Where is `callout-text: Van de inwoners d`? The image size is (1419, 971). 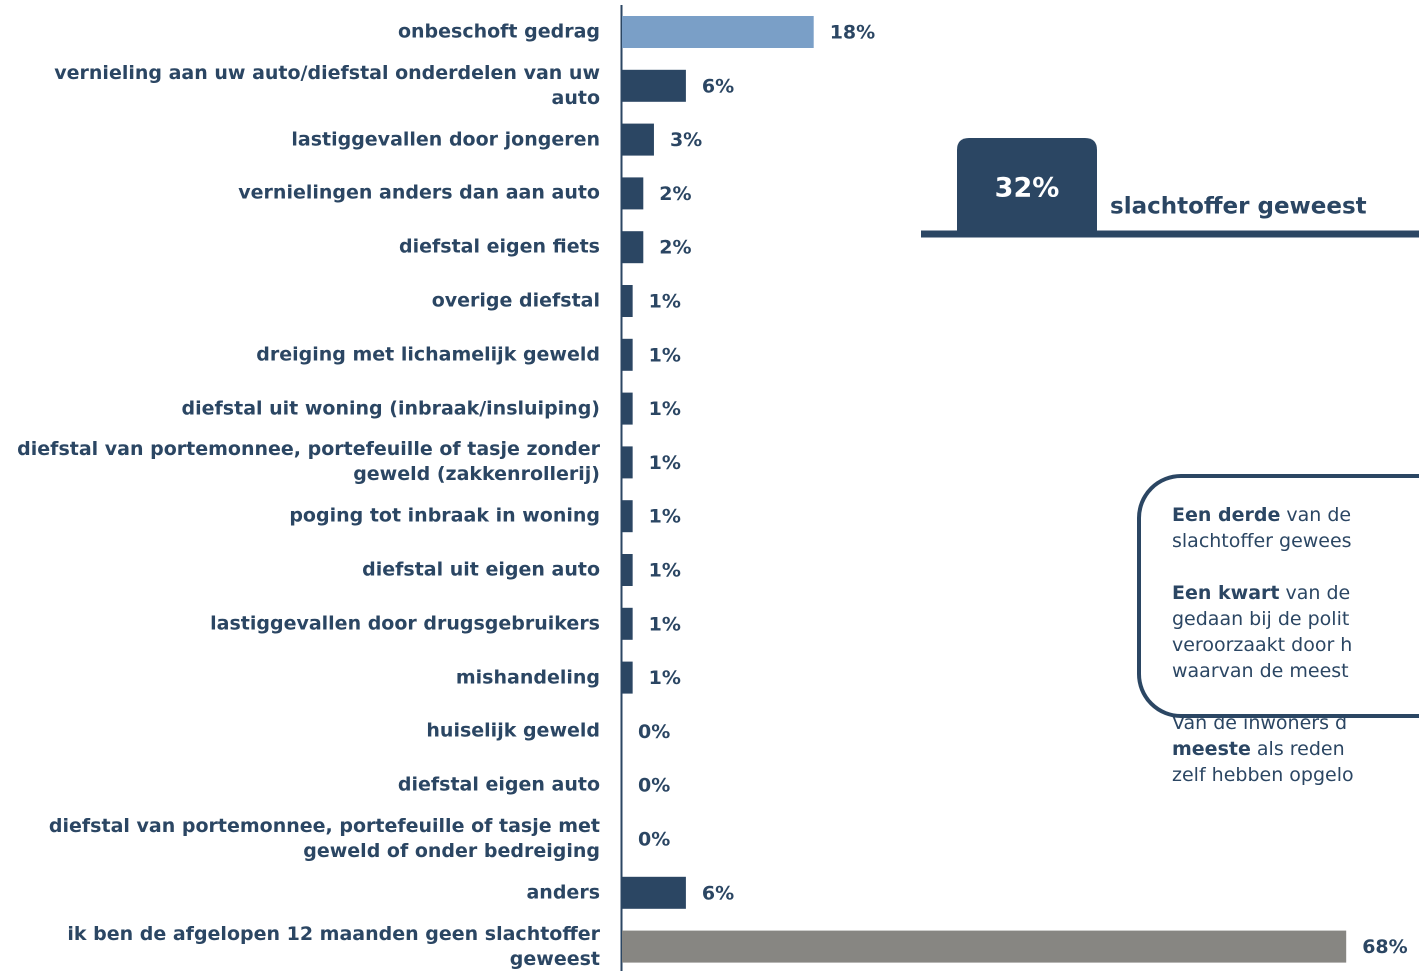 callout-text: Van de inwoners d is located at coordinates (1259, 723).